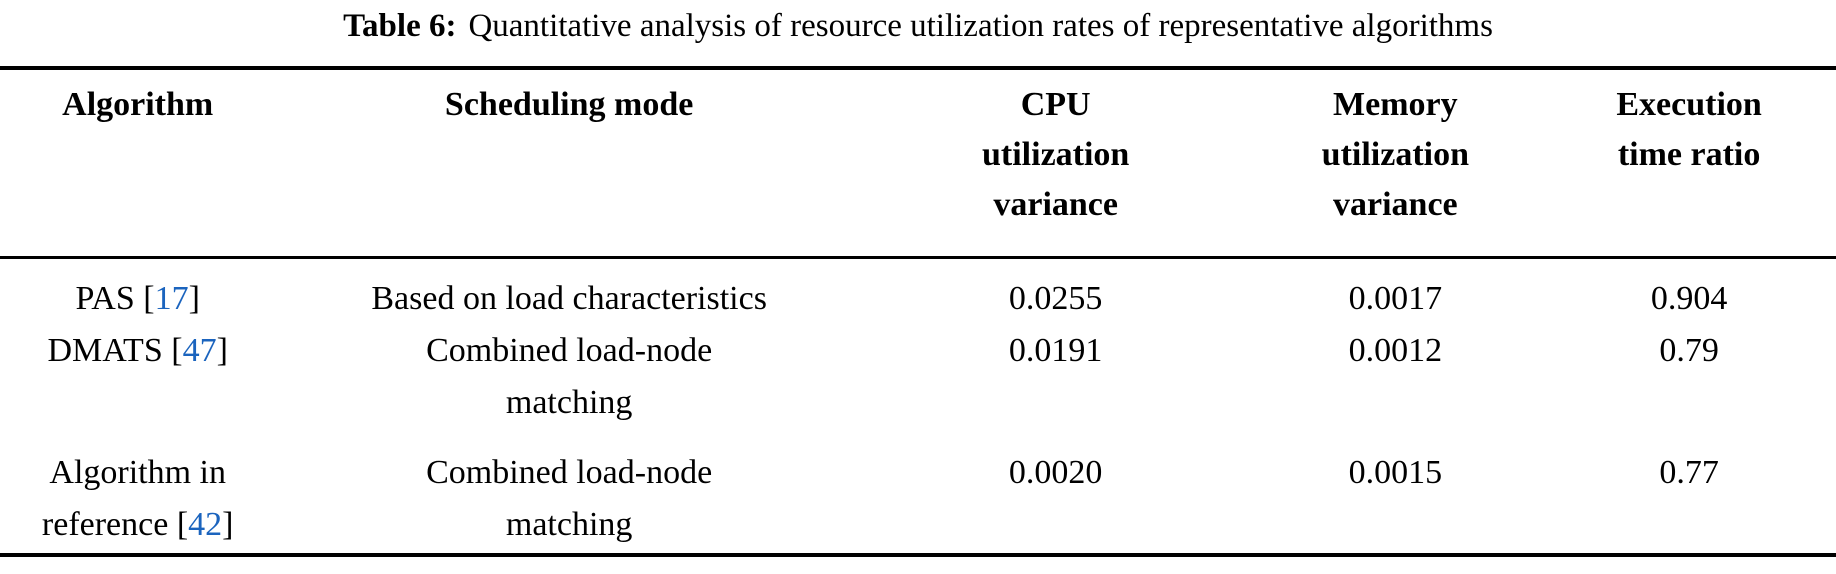  I want to click on cell-execution-time-ratio: 0.904, so click(1689, 298).